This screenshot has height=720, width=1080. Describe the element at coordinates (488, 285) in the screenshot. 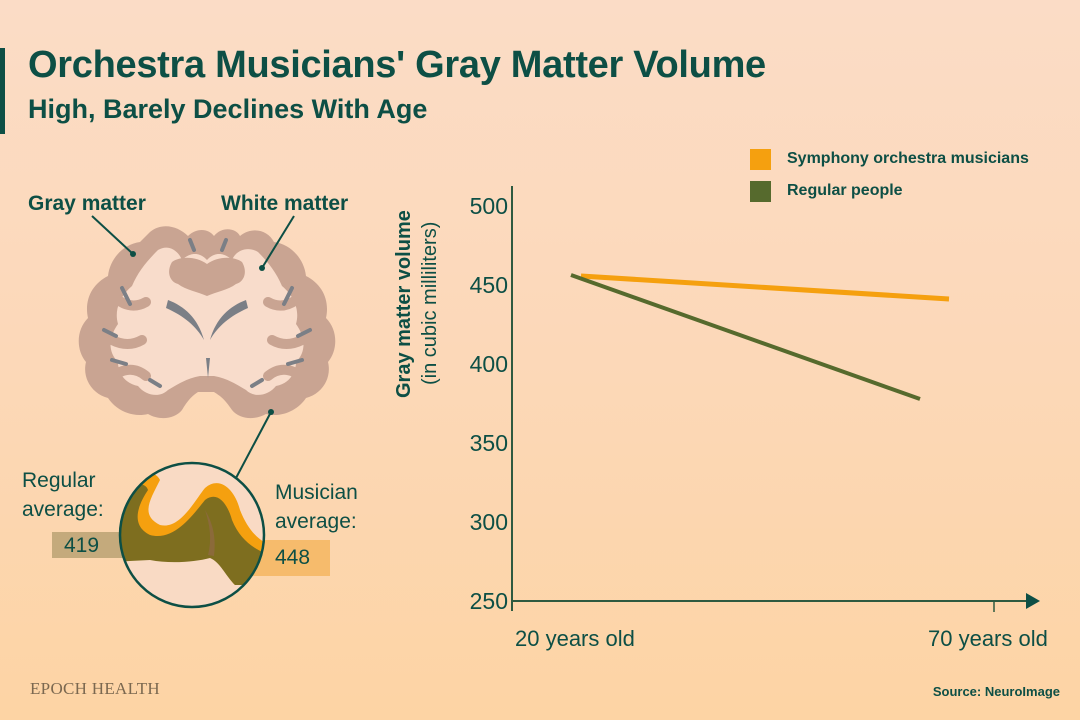

I see `y-tick-450: 450` at that location.